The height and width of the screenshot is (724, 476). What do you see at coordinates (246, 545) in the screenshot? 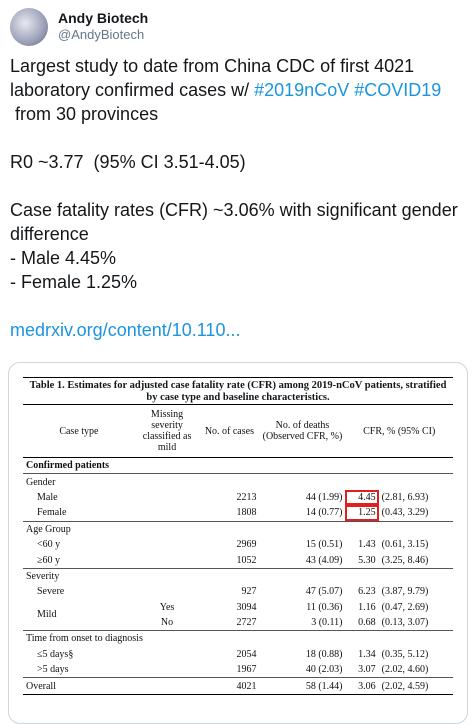
I see `cases: 2969` at bounding box center [246, 545].